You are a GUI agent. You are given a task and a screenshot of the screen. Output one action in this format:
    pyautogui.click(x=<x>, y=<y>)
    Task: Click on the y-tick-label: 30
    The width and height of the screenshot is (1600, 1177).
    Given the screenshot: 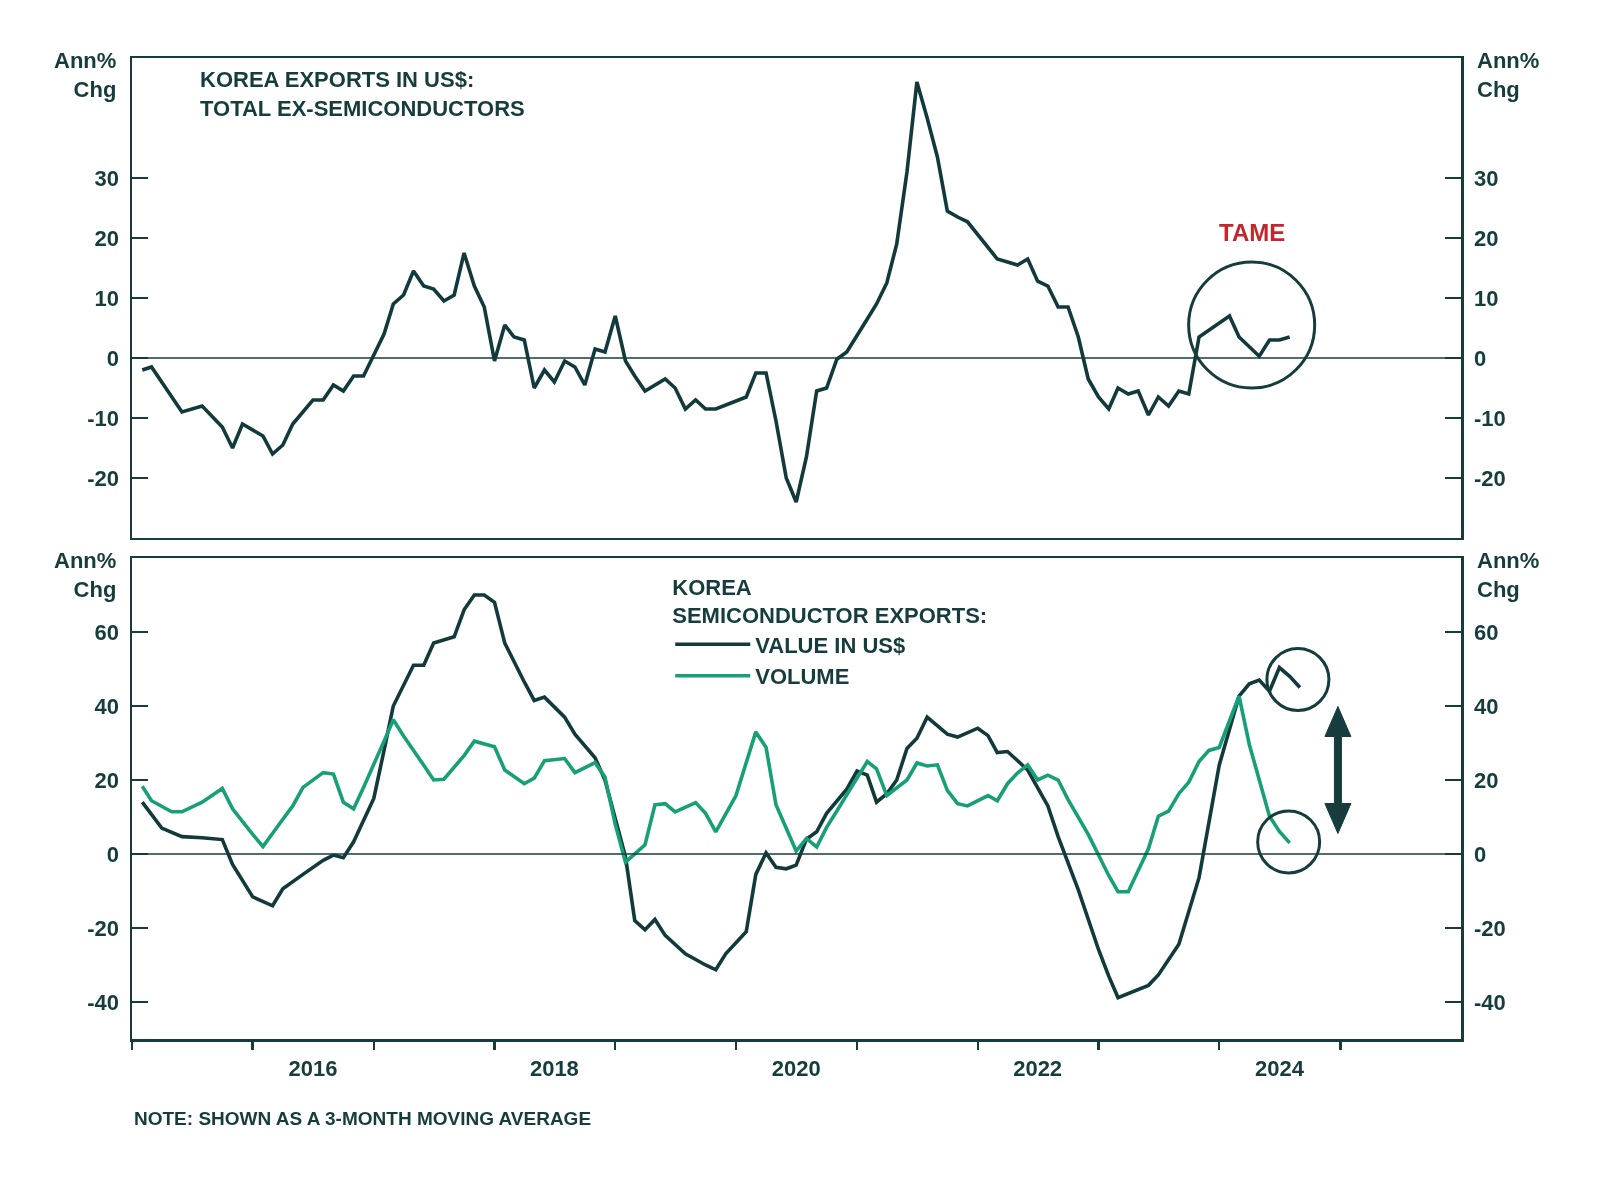 What is the action you would take?
    pyautogui.click(x=107, y=178)
    